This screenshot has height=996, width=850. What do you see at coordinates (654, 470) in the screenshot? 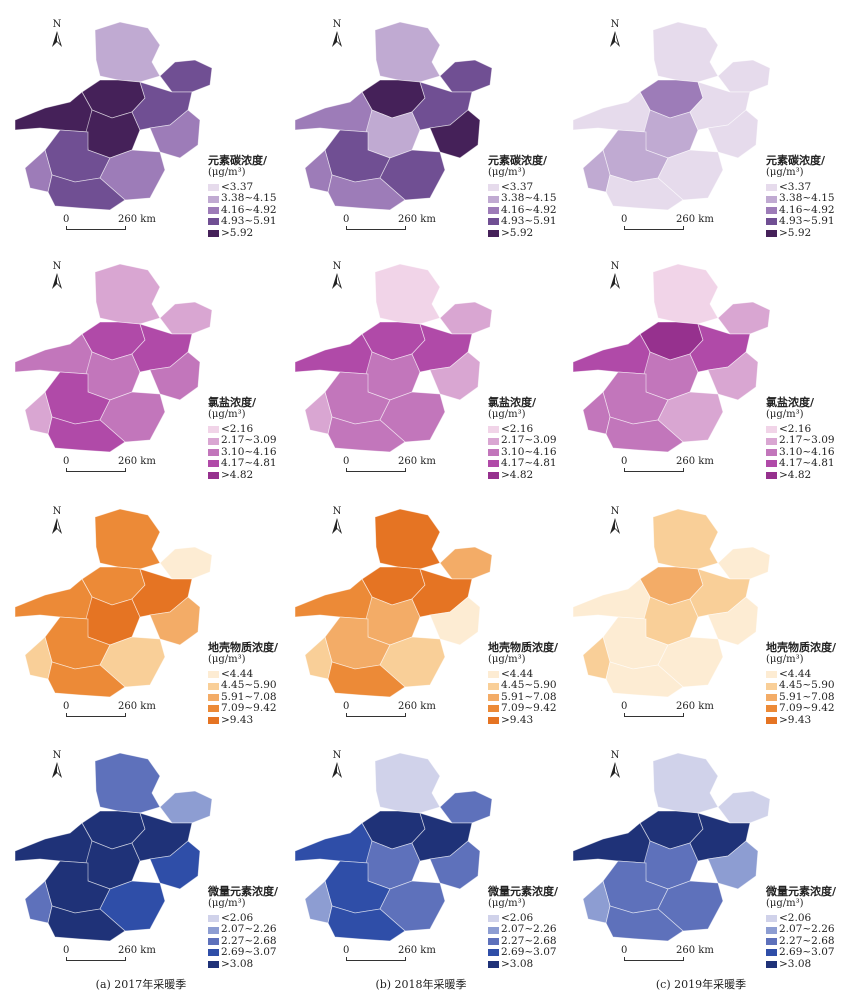
I see `scale-bar-line` at bounding box center [654, 470].